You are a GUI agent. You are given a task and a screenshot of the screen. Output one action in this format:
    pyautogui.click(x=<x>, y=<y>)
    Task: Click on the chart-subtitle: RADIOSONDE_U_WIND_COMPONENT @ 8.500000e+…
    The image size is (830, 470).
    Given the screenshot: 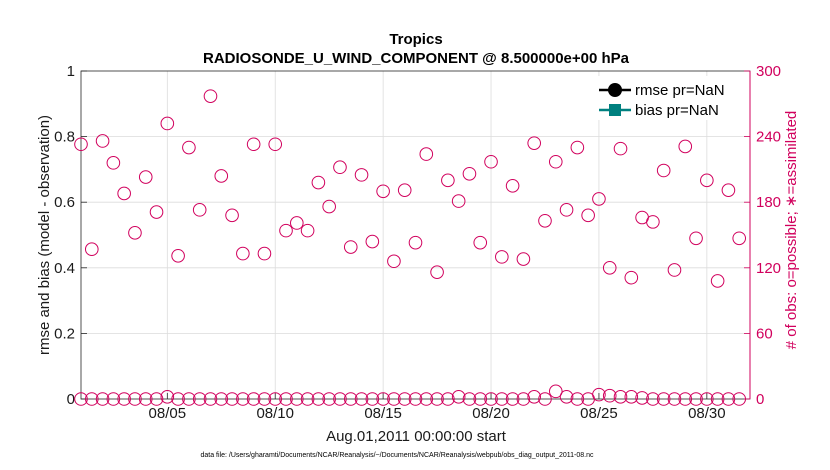 What is the action you would take?
    pyautogui.click(x=416, y=58)
    